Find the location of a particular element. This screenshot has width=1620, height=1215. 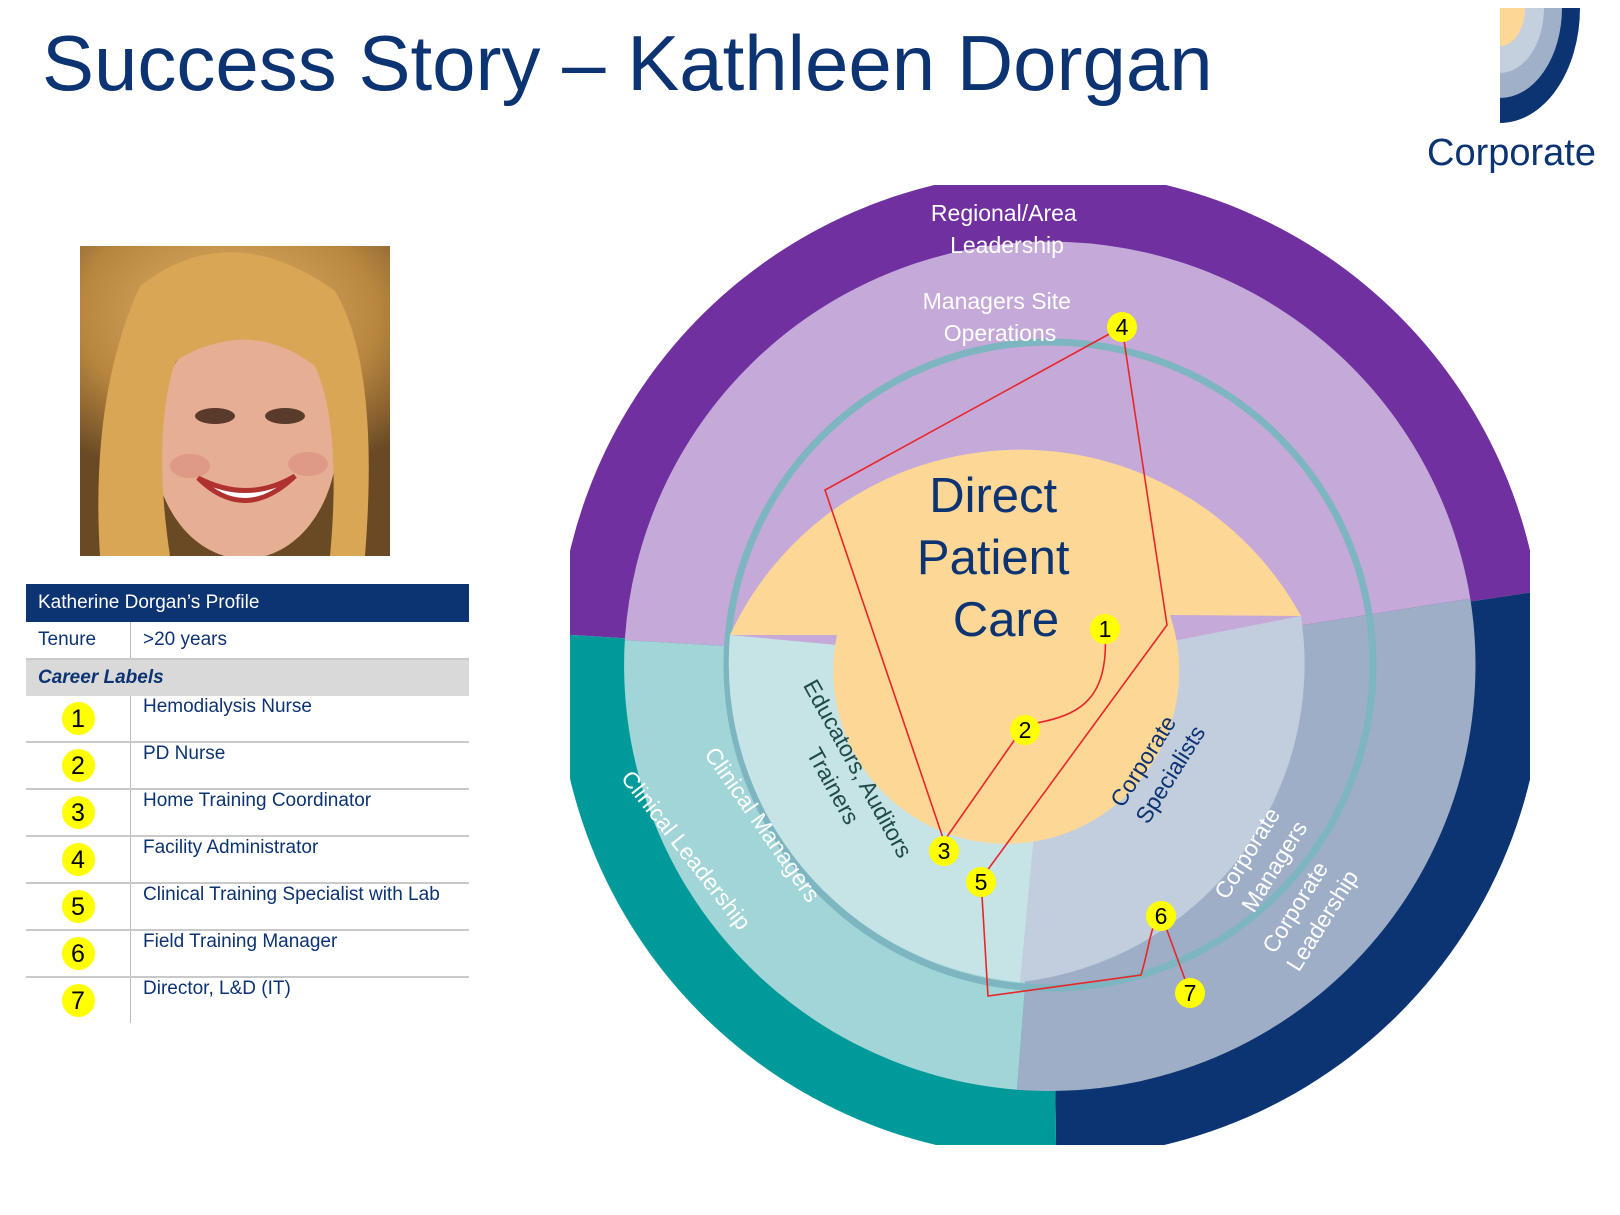

marker-6: 6 is located at coordinates (1161, 916).